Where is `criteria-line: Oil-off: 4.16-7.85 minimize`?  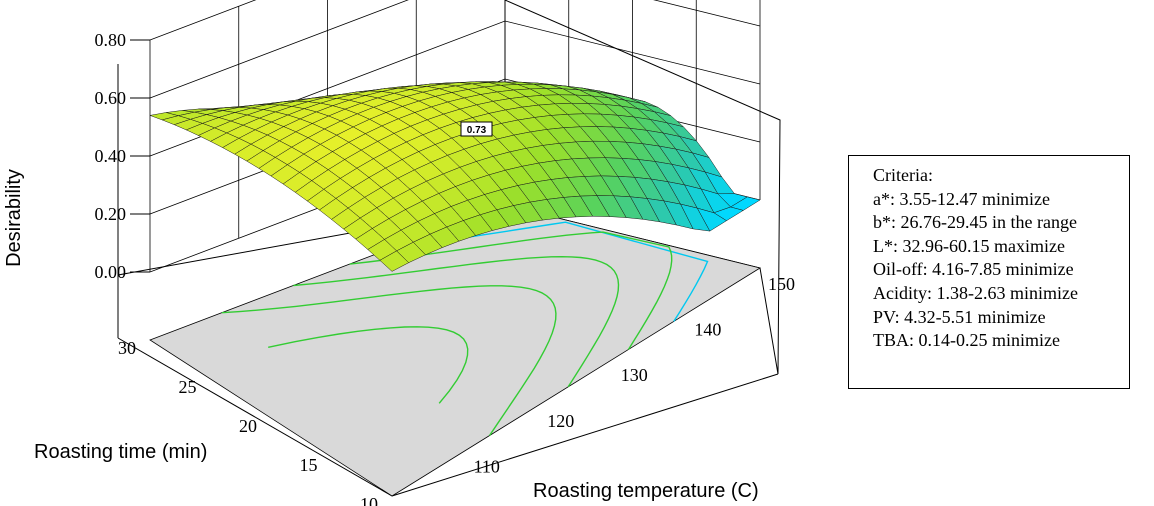
criteria-line: Oil-off: 4.16-7.85 minimize is located at coordinates (973, 269).